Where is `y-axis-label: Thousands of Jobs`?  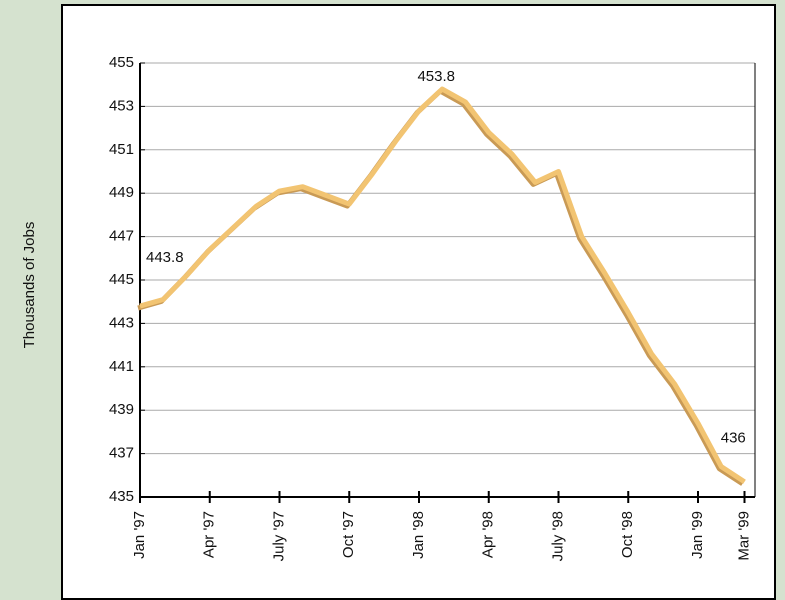
y-axis-label: Thousands of Jobs is located at coordinates (29, 285).